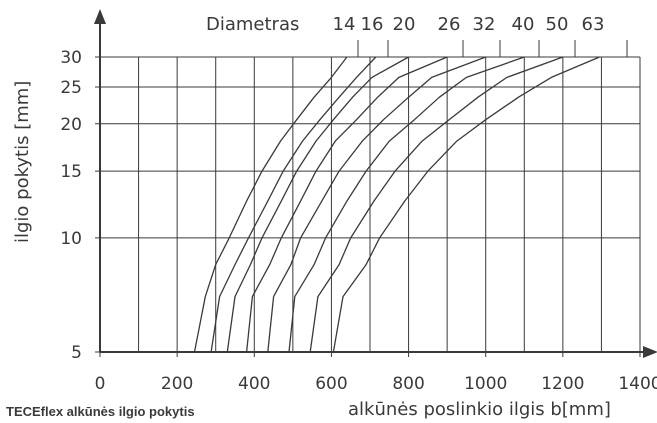  What do you see at coordinates (100, 411) in the screenshot?
I see `figure-caption: TECEflex alkūnės ilgio pokytis` at bounding box center [100, 411].